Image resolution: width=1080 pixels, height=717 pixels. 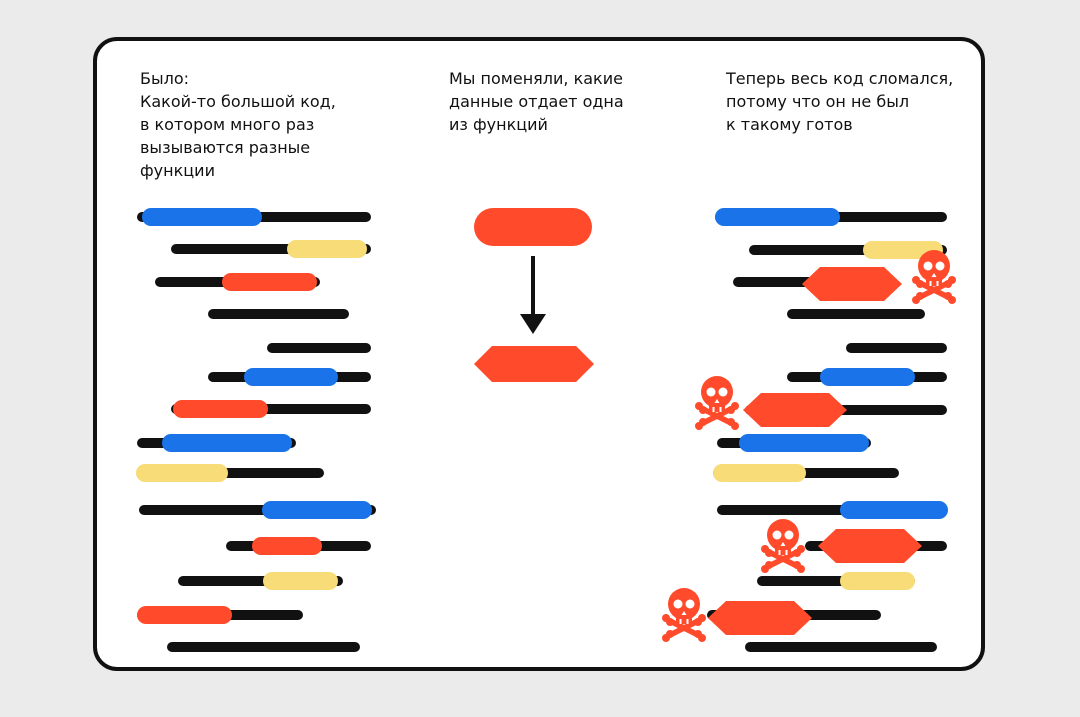 What do you see at coordinates (534, 364) in the screenshot?
I see `function-output-new` at bounding box center [534, 364].